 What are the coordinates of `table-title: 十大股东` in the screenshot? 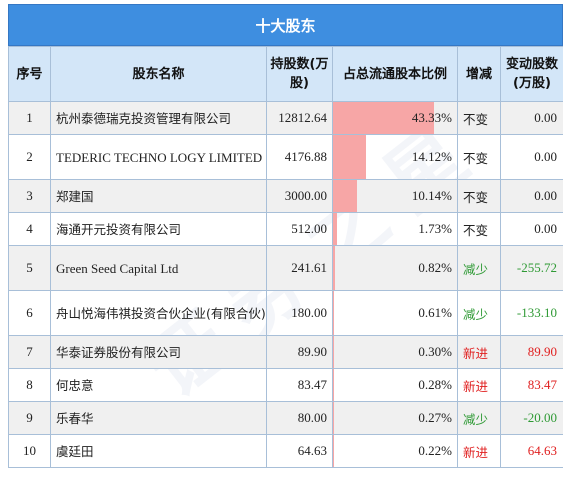 It's located at (285, 25).